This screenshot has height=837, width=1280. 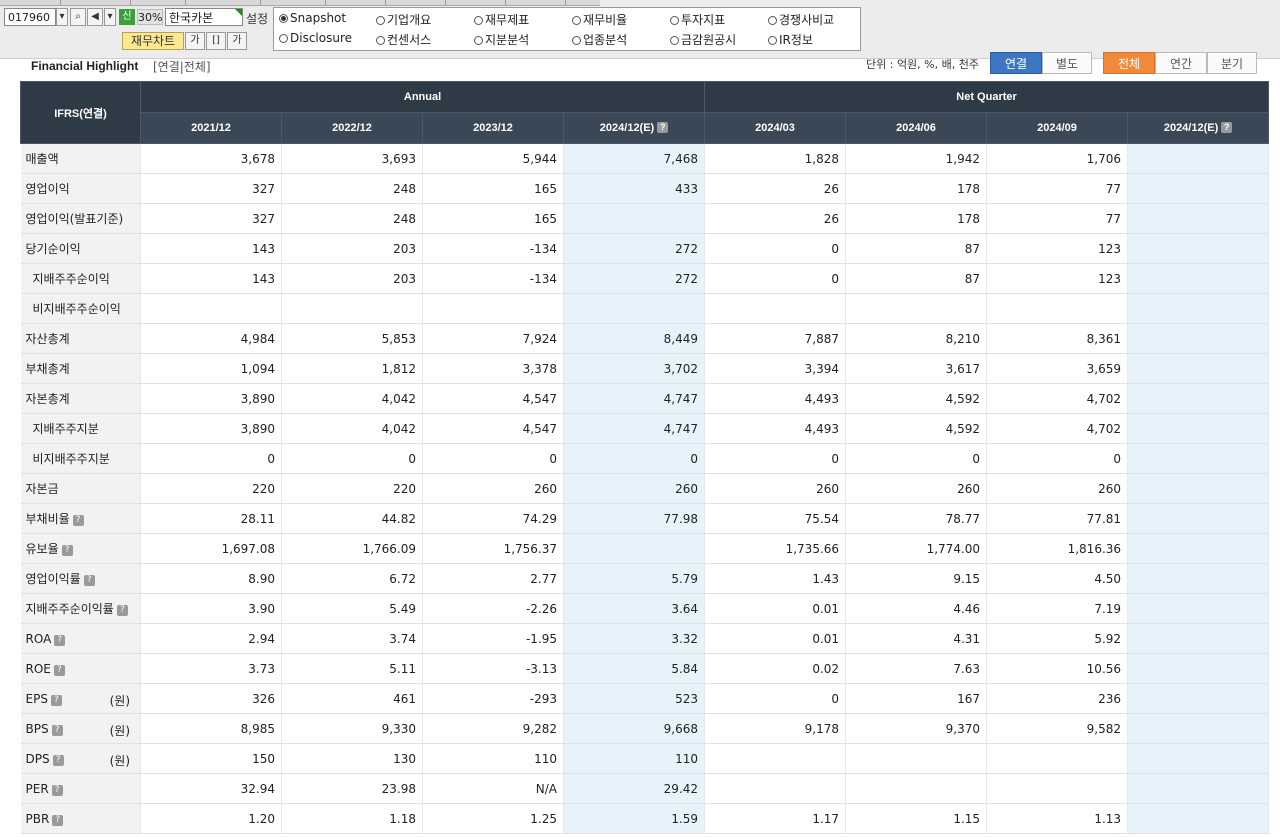 What do you see at coordinates (493, 548) in the screenshot?
I see `table-cell: 1,756.37` at bounding box center [493, 548].